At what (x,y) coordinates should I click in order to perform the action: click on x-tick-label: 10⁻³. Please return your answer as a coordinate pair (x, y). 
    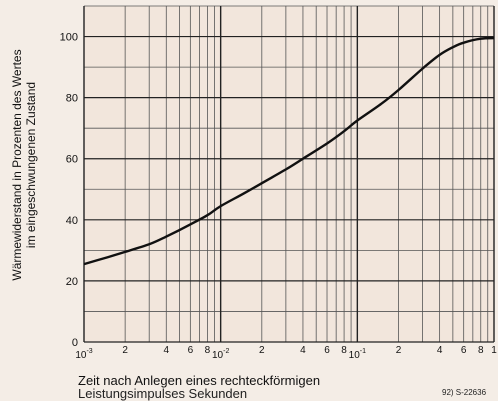
    Looking at the image, I should click on (83, 354).